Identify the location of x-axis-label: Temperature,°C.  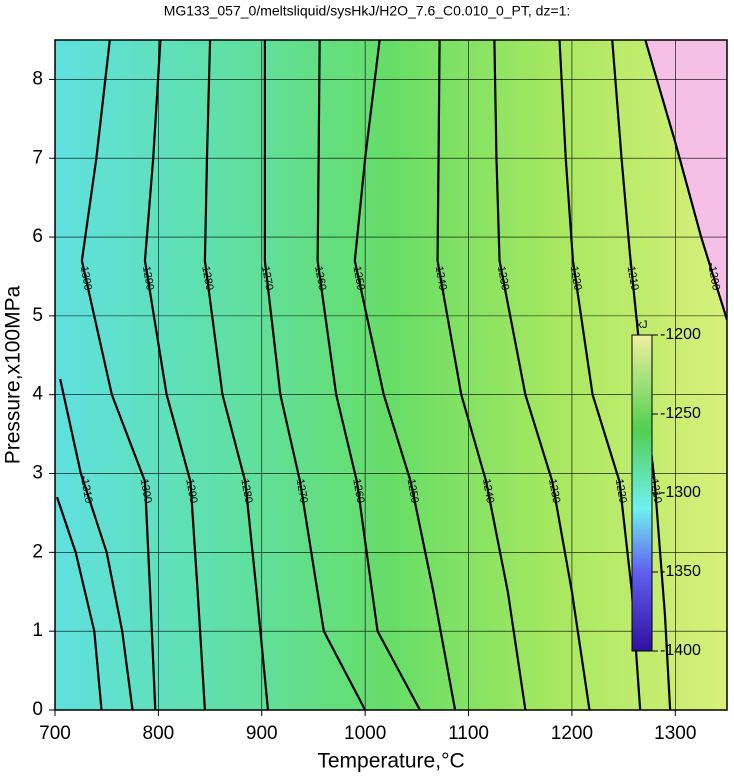
(390, 761).